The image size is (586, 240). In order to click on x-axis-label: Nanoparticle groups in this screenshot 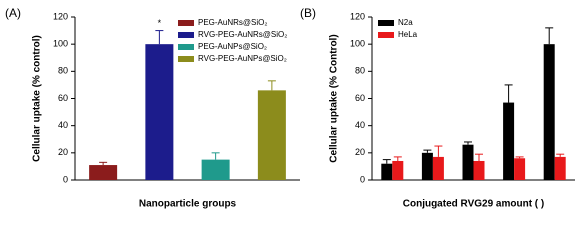, I will do `click(188, 204)`.